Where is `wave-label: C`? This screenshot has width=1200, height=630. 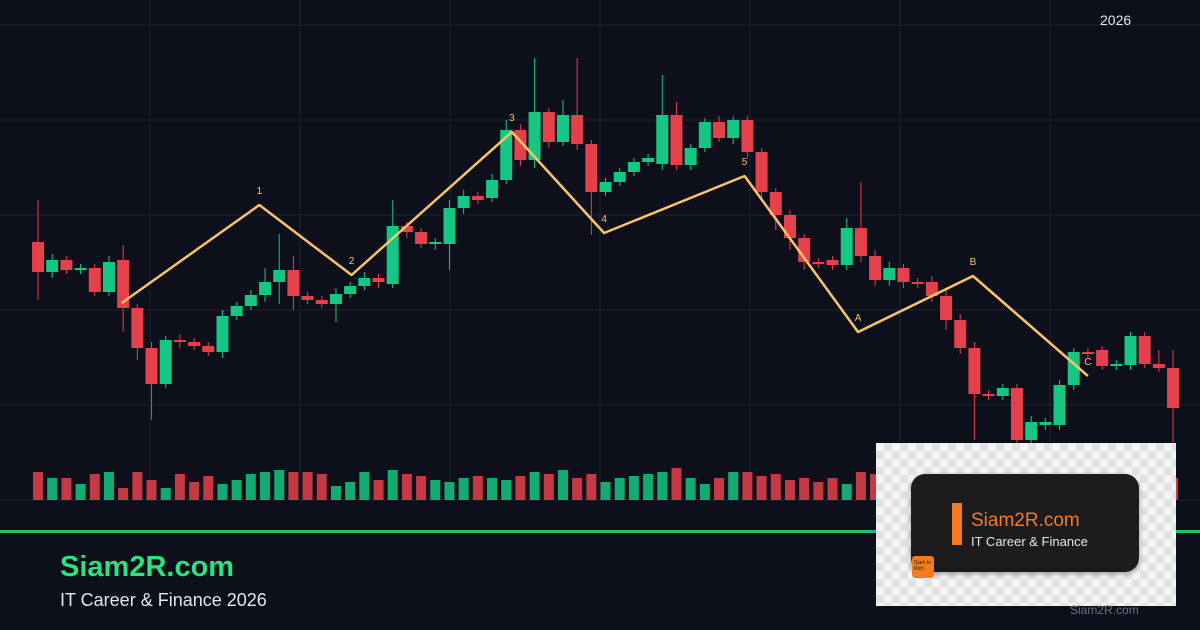
wave-label: C is located at coordinates (1087, 362).